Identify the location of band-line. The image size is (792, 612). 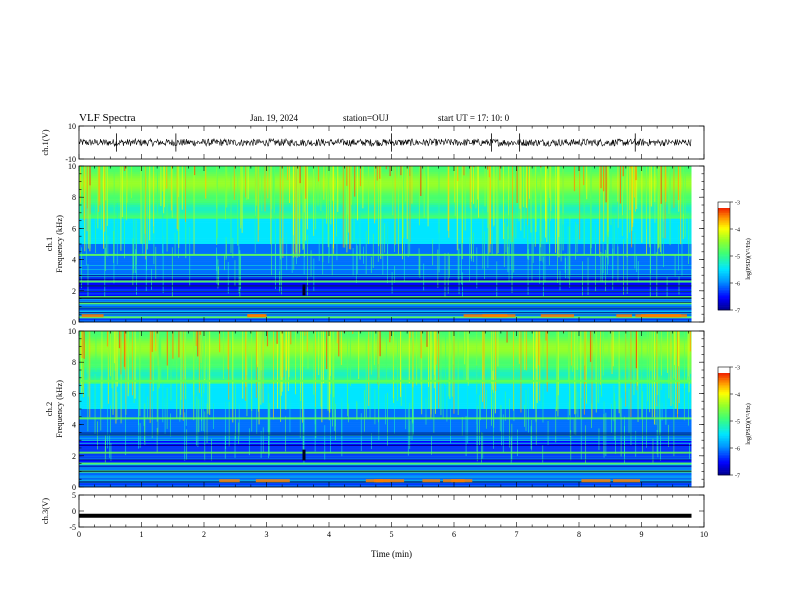
(385, 254).